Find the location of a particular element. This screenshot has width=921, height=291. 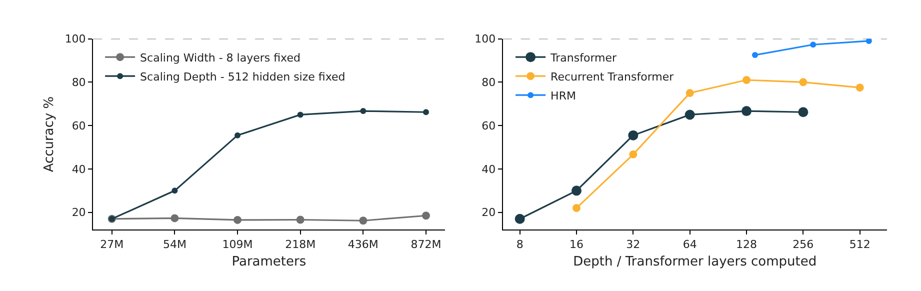

legend-label: Scaling Depth - 512 hidden size fixed is located at coordinates (243, 77).